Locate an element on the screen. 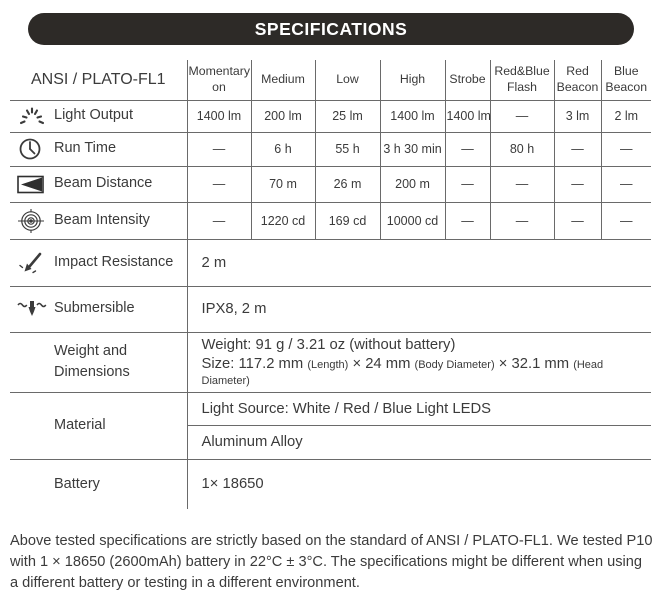  spec-cell: 6 h is located at coordinates (282, 149).